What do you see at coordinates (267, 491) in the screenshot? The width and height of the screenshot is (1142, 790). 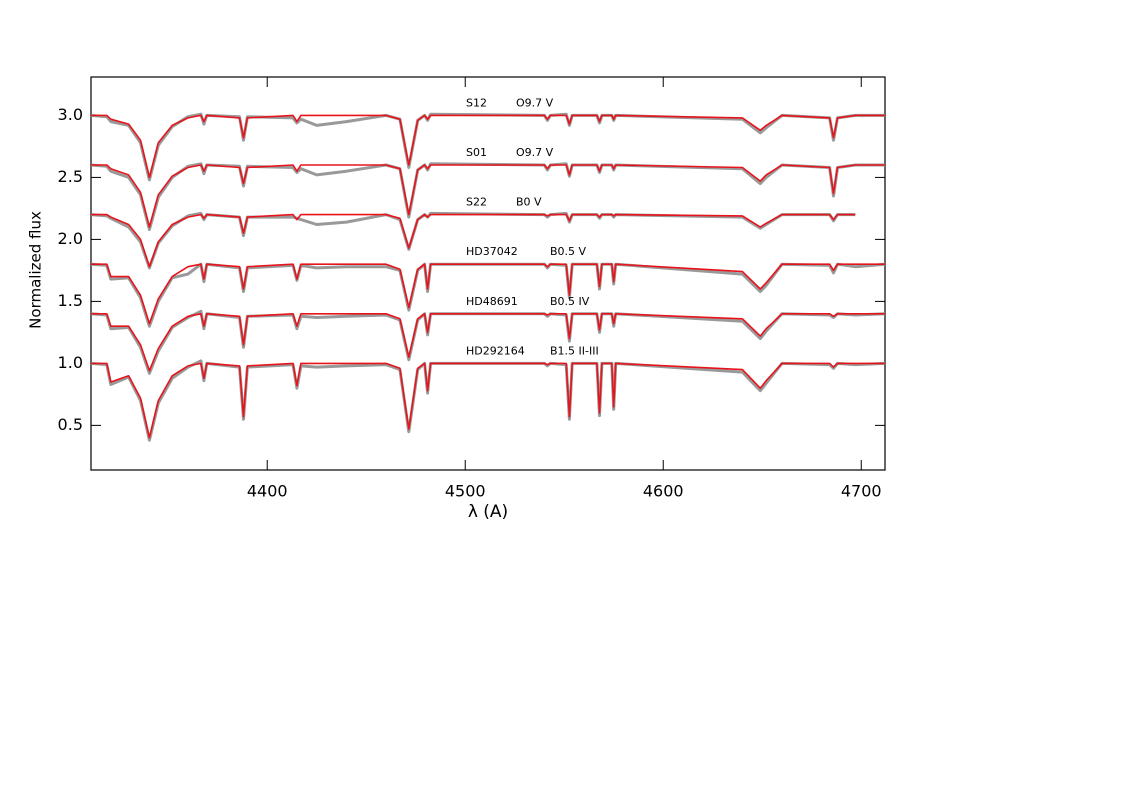 I see `x-tick-label: 4400` at bounding box center [267, 491].